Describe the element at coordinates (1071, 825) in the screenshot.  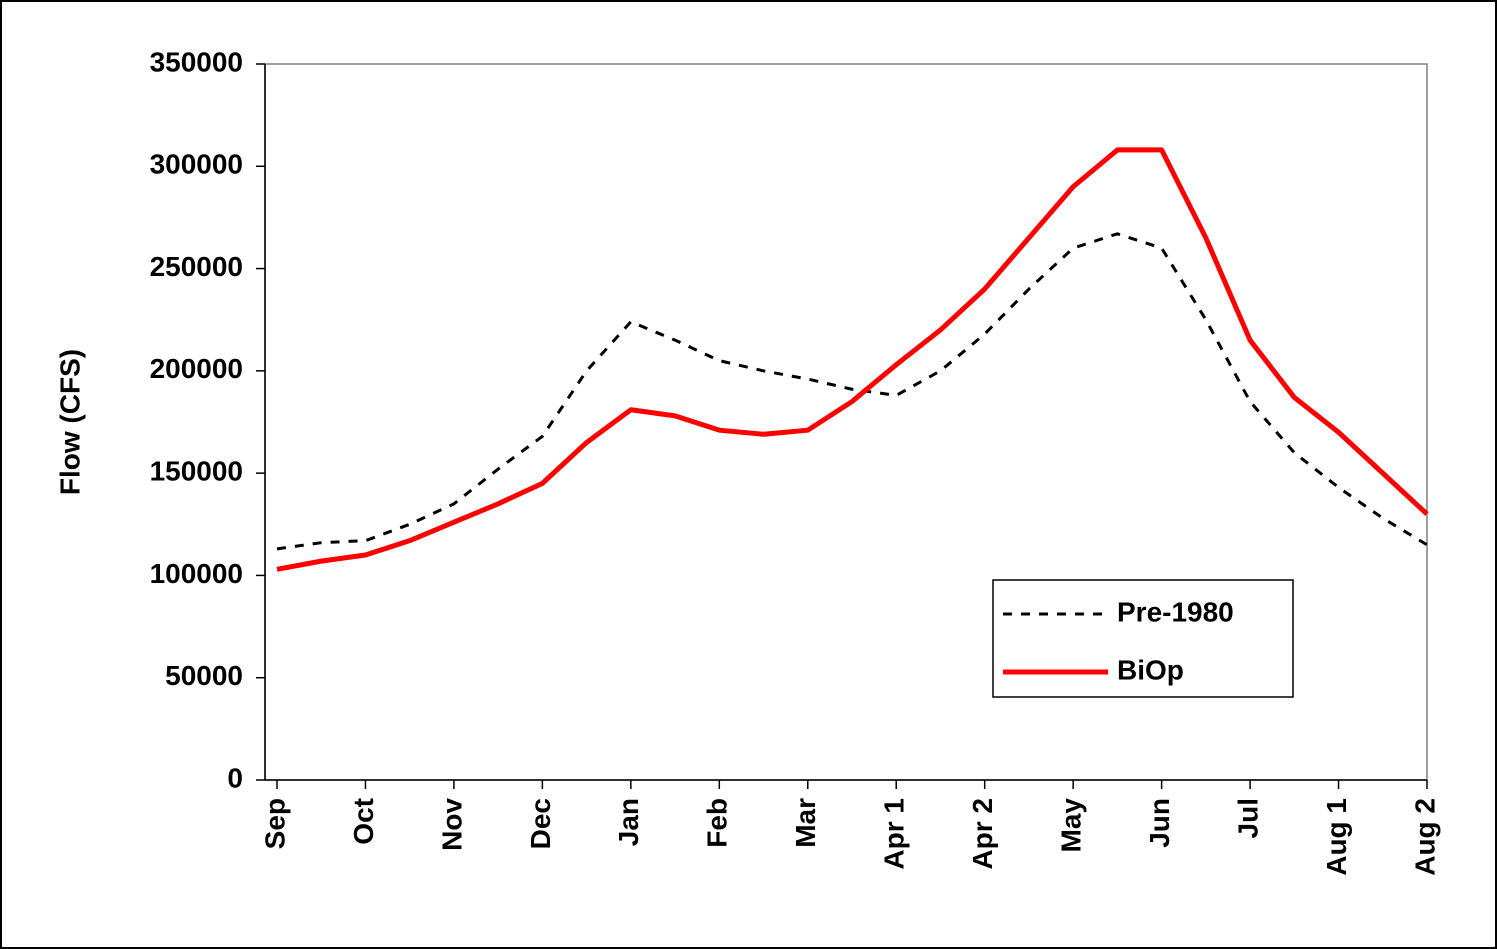
I see `x-tick-label: May` at that location.